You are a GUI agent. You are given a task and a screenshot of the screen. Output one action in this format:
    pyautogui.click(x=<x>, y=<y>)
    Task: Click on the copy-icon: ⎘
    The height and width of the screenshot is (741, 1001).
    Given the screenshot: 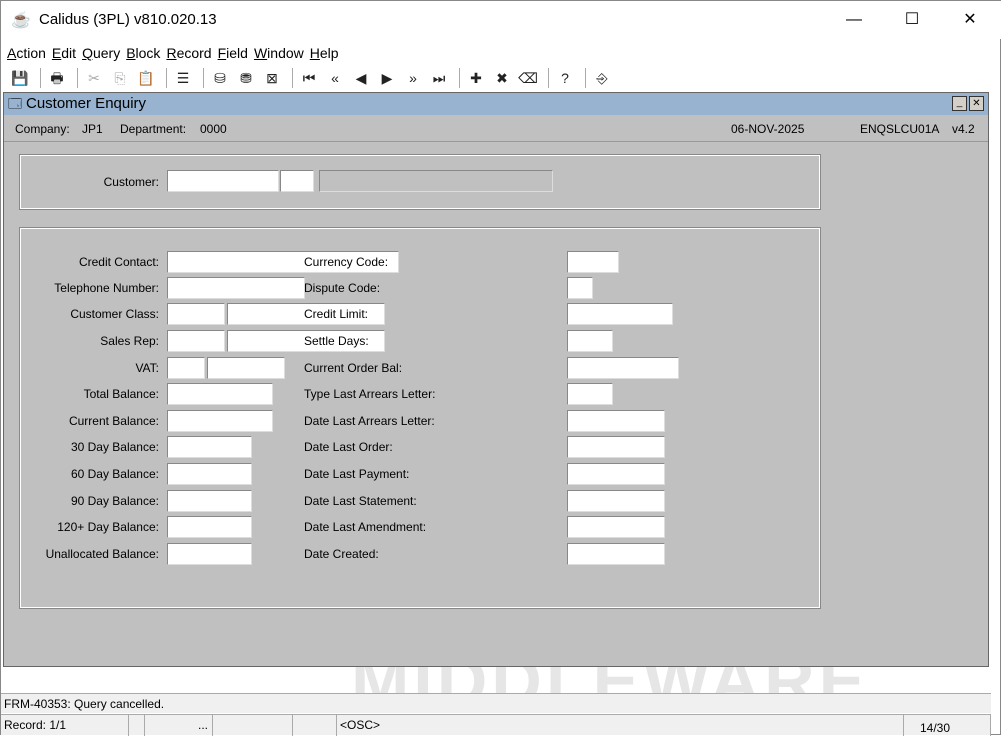 What is the action you would take?
    pyautogui.click(x=120, y=78)
    